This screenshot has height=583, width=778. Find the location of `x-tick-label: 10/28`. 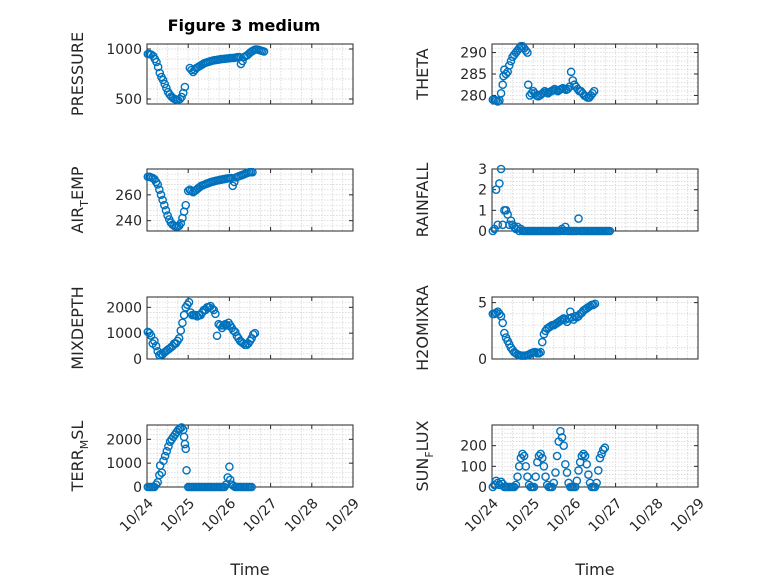

x-tick-label: 10/28 is located at coordinates (647, 516).